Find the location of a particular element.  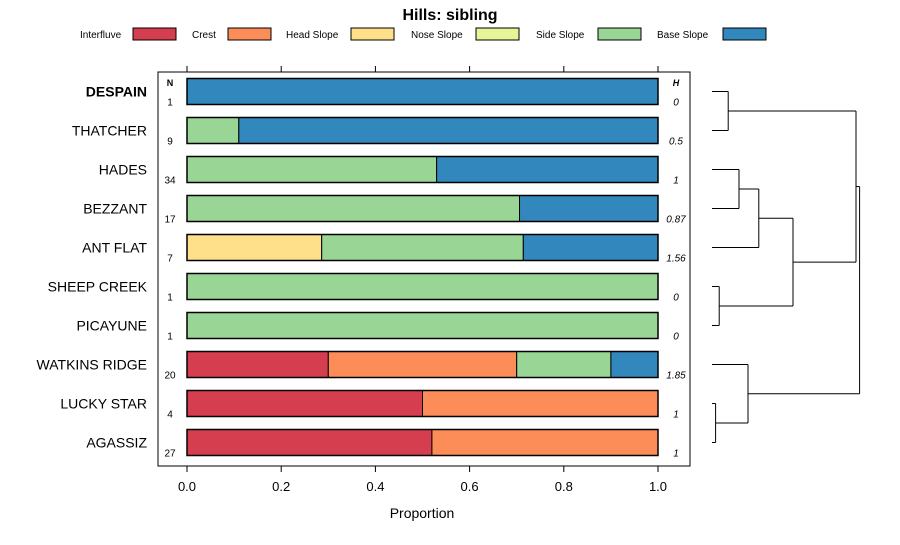

legend-label-head-slope: Head Slope is located at coordinates (312, 35).